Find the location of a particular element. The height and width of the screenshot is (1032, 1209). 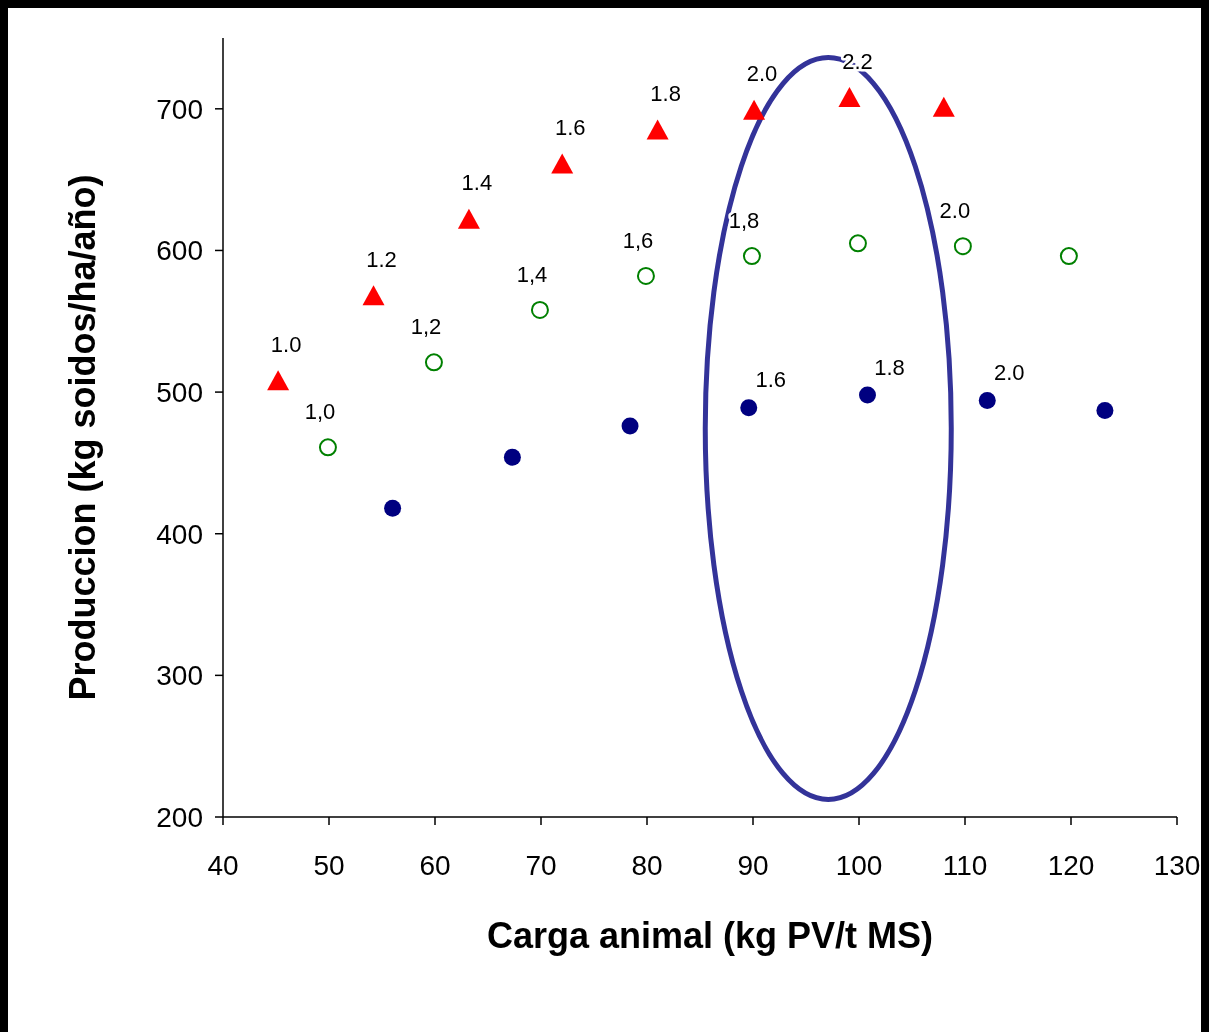

y-tick-label: 300 is located at coordinates (179, 676).